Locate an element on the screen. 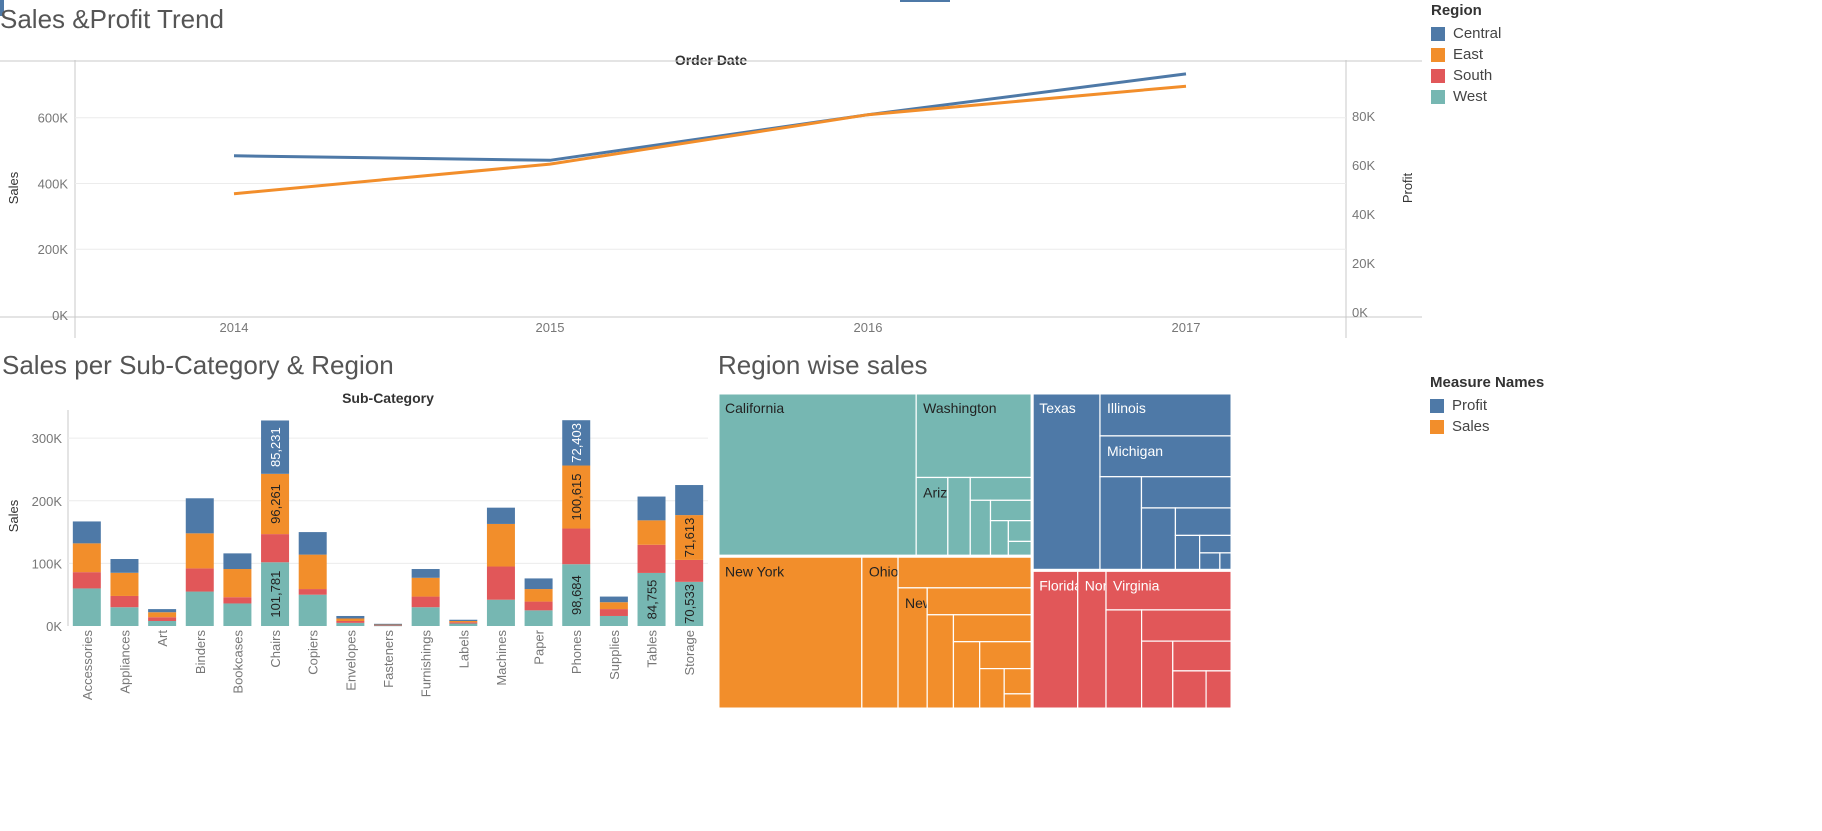  bar-data-label: 71,613 is located at coordinates (689, 538).